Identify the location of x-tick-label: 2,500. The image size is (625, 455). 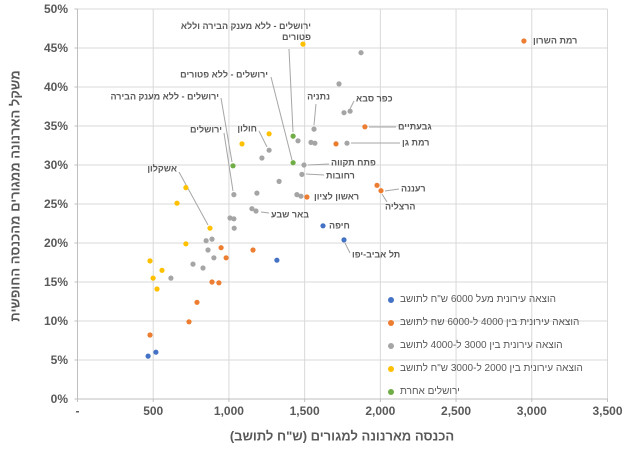
(456, 411).